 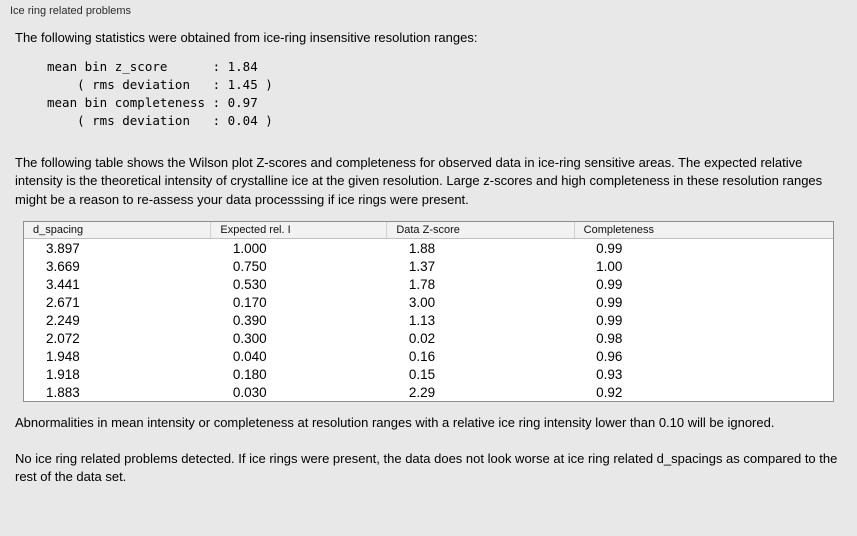 I want to click on table-cell: 0.530, so click(x=249, y=284).